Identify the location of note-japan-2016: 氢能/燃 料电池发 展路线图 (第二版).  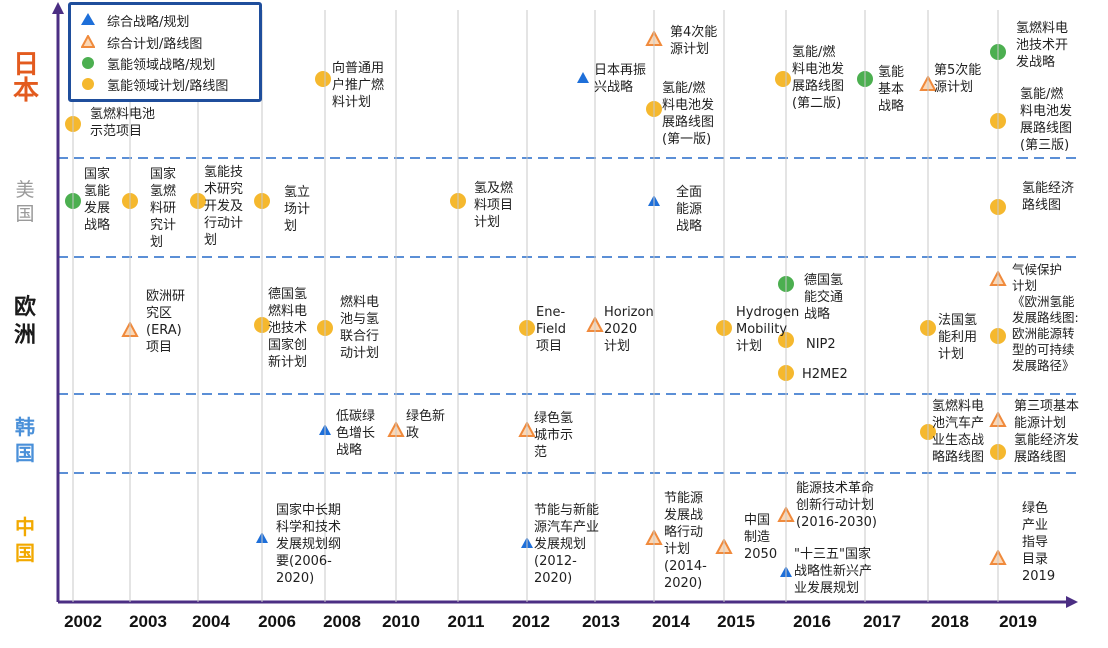
(818, 78).